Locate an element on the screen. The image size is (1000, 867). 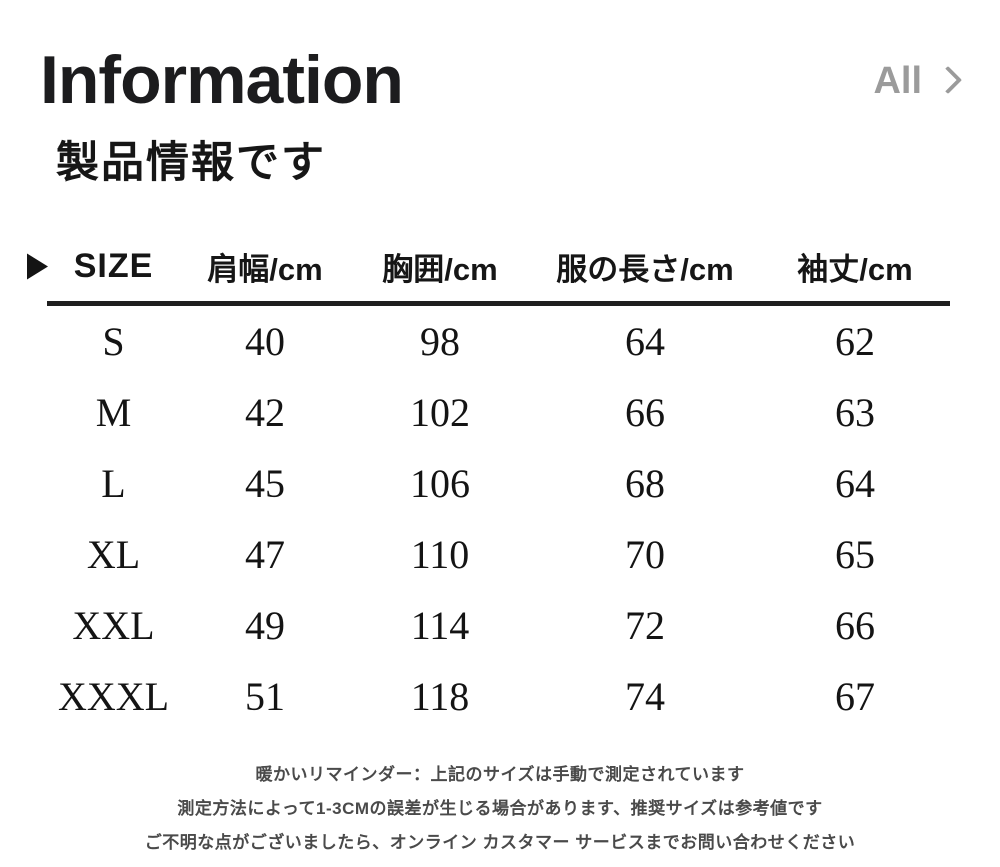
shoulder-cell: 49 is located at coordinates (265, 625).